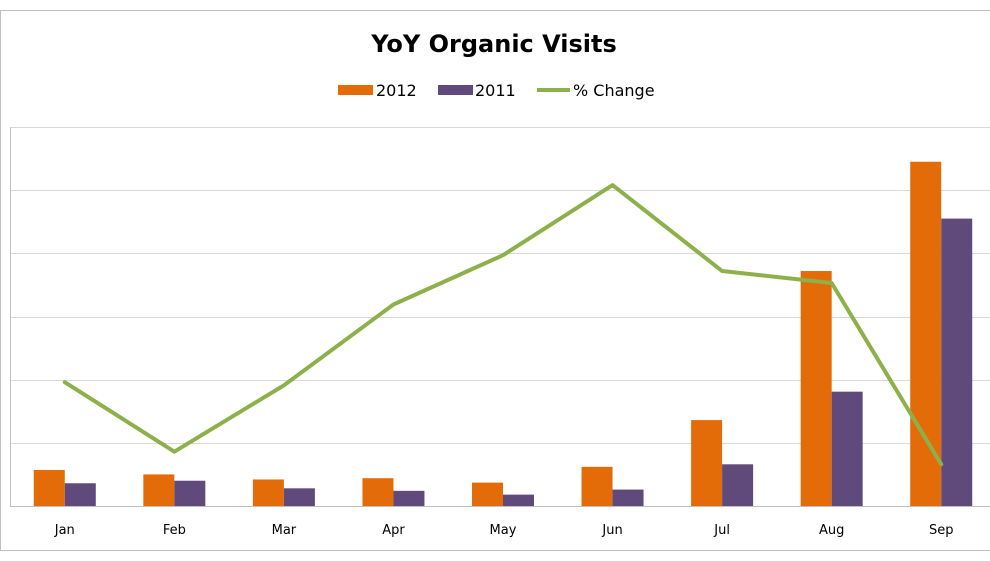 The width and height of the screenshot is (990, 561). What do you see at coordinates (158, 490) in the screenshot?
I see `bar-2012-feb` at bounding box center [158, 490].